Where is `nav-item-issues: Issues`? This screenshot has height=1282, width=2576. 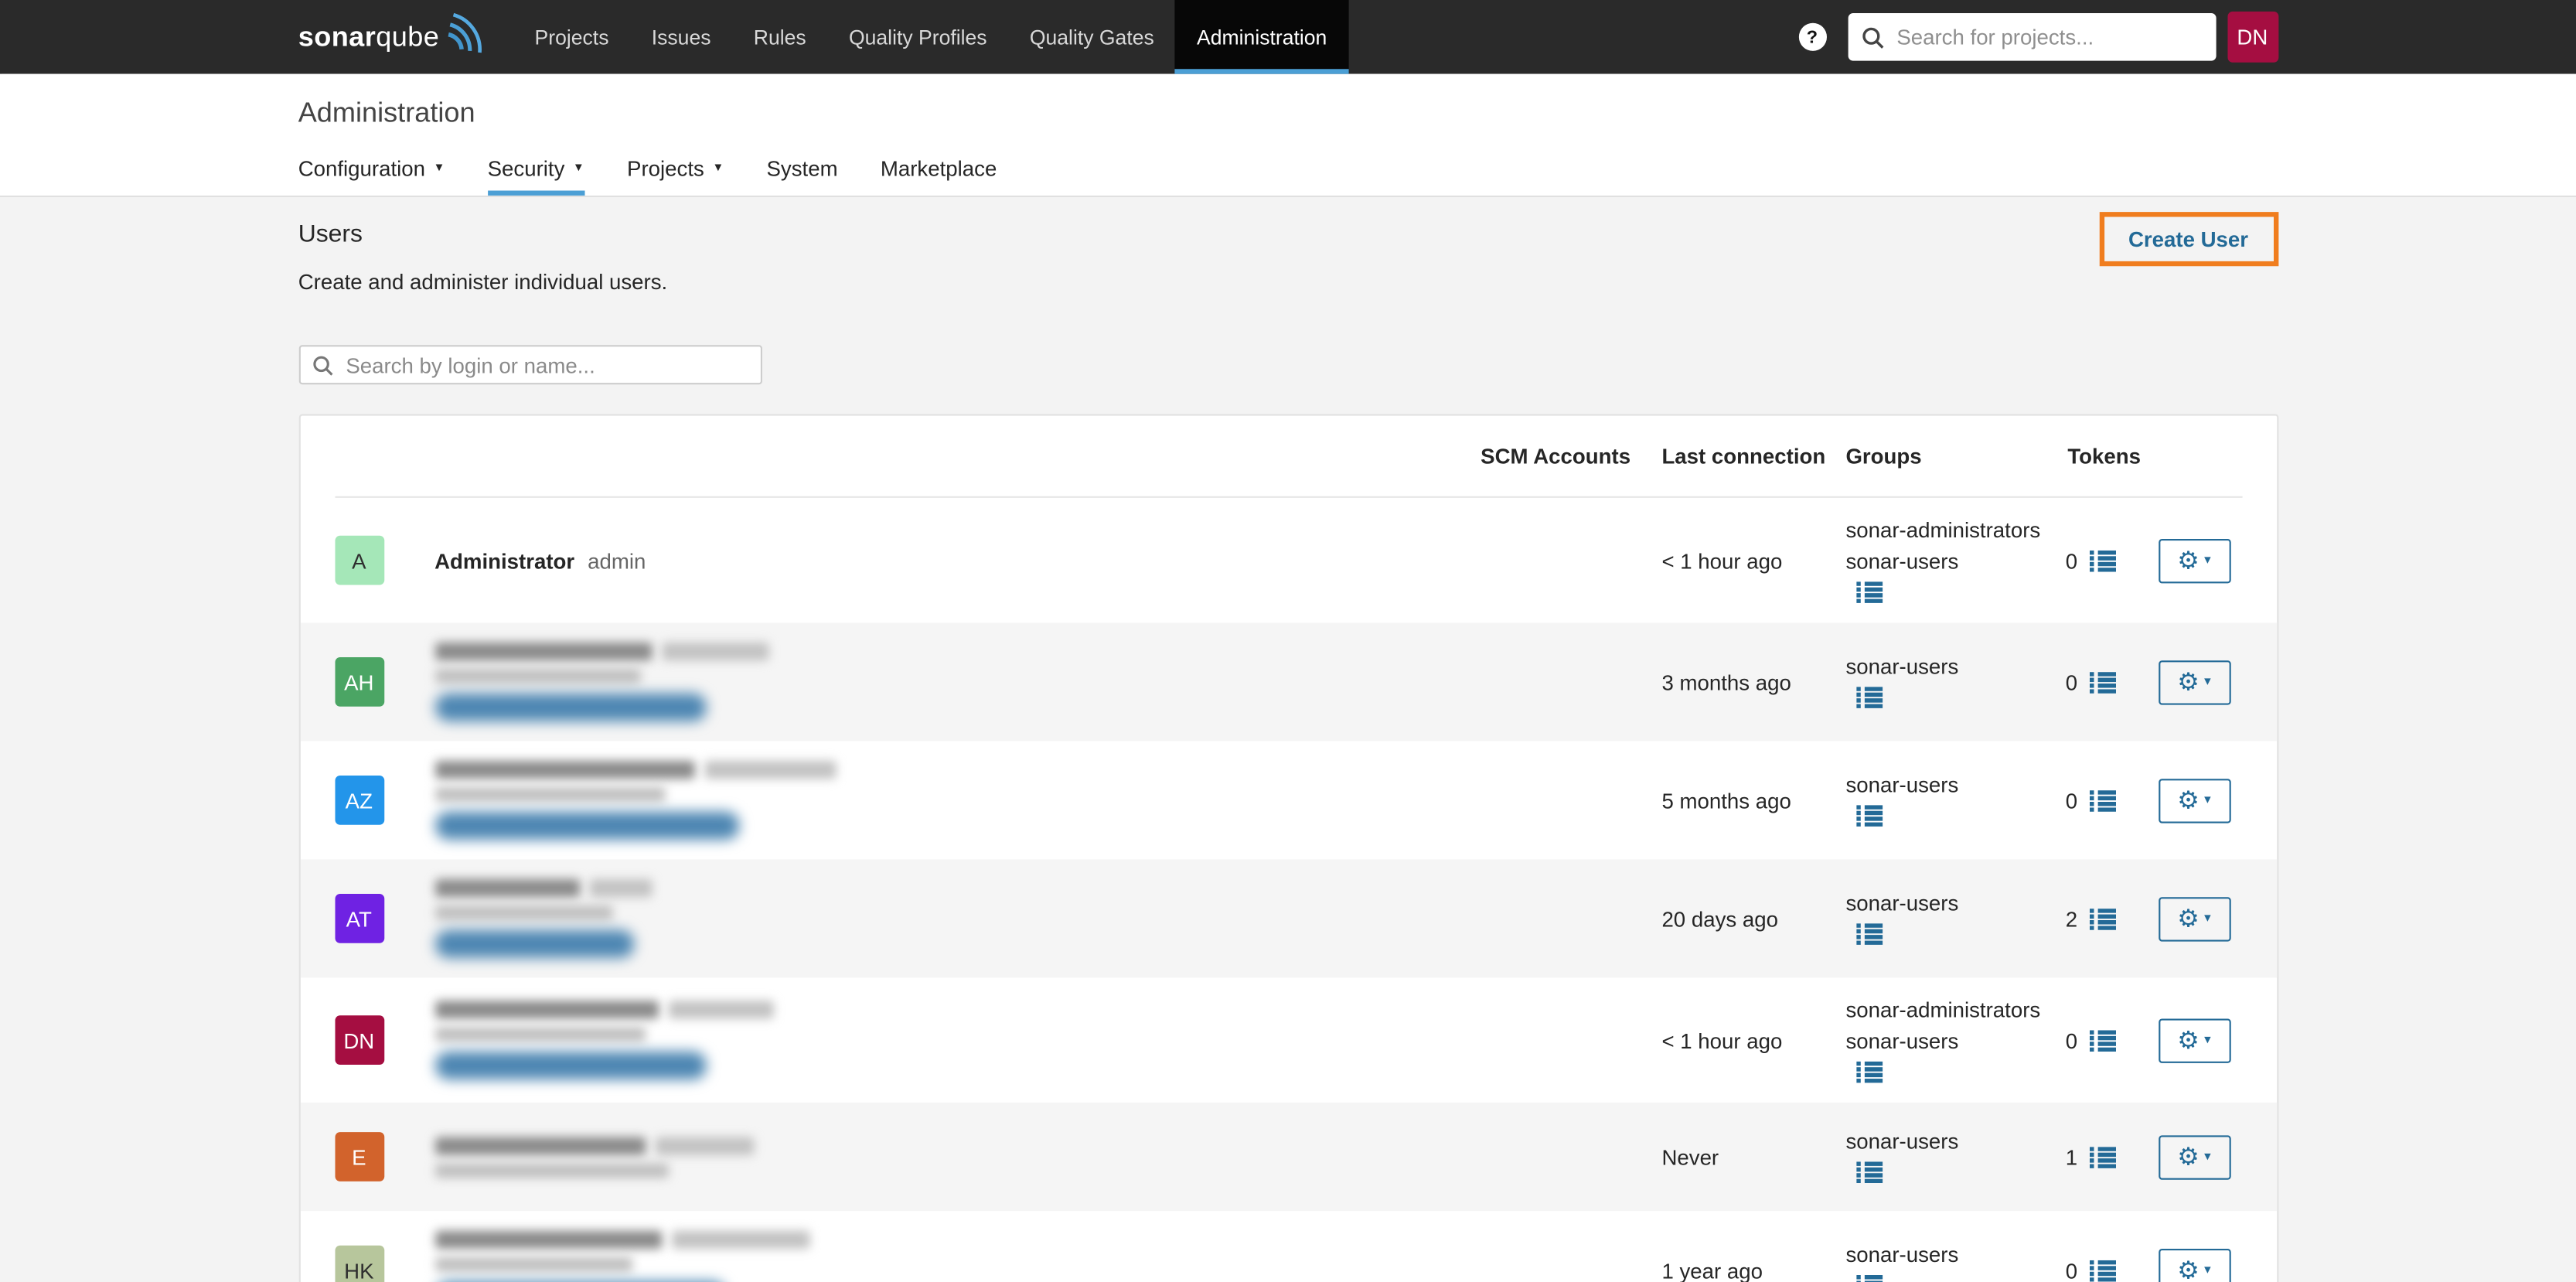
nav-item-issues: Issues is located at coordinates (681, 37).